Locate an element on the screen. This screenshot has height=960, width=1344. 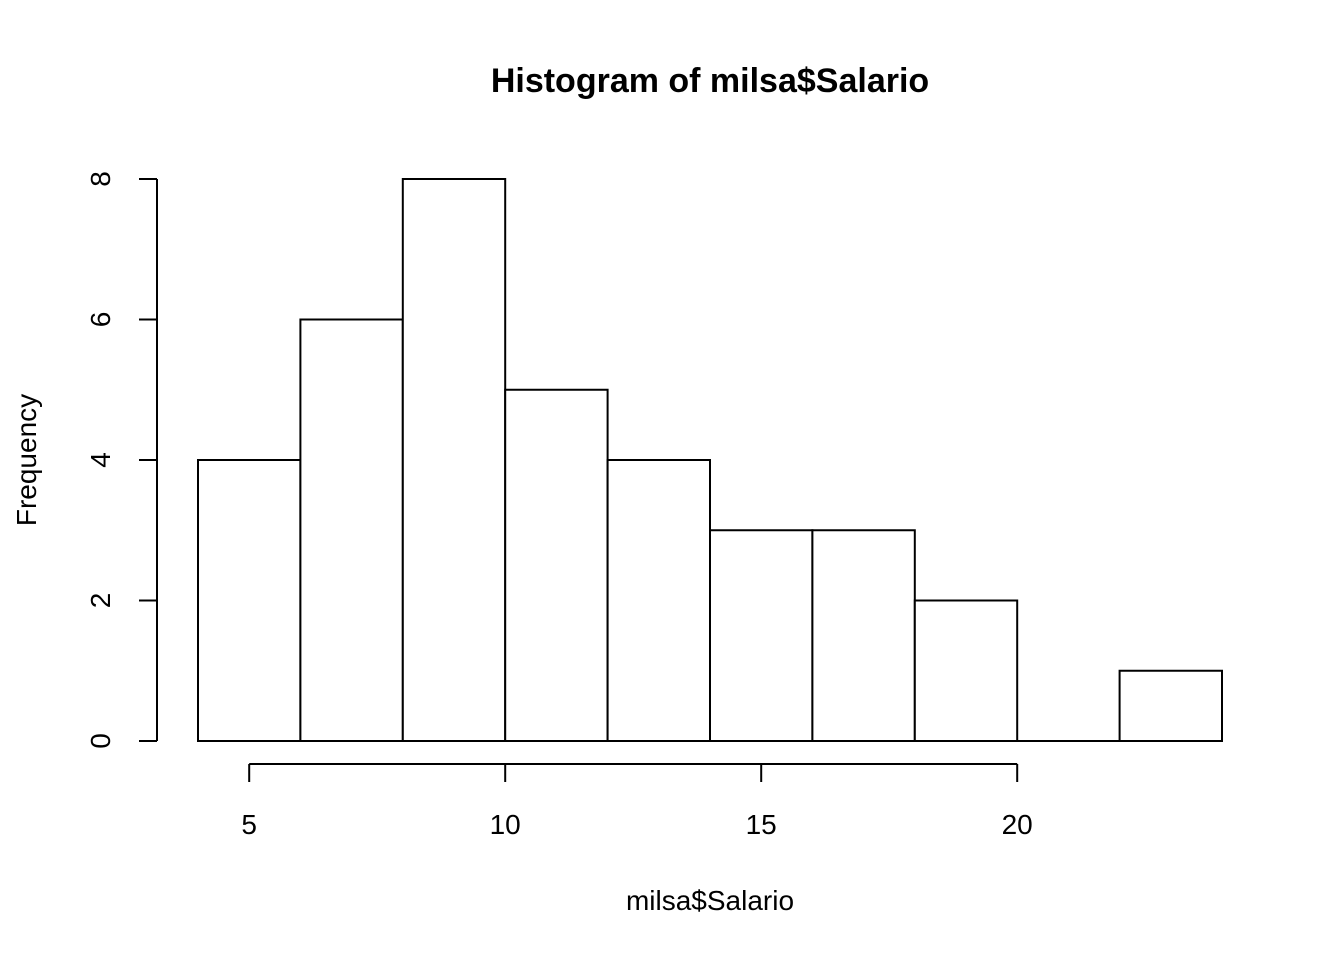
x-tick-label-20: 20 is located at coordinates (1017, 824).